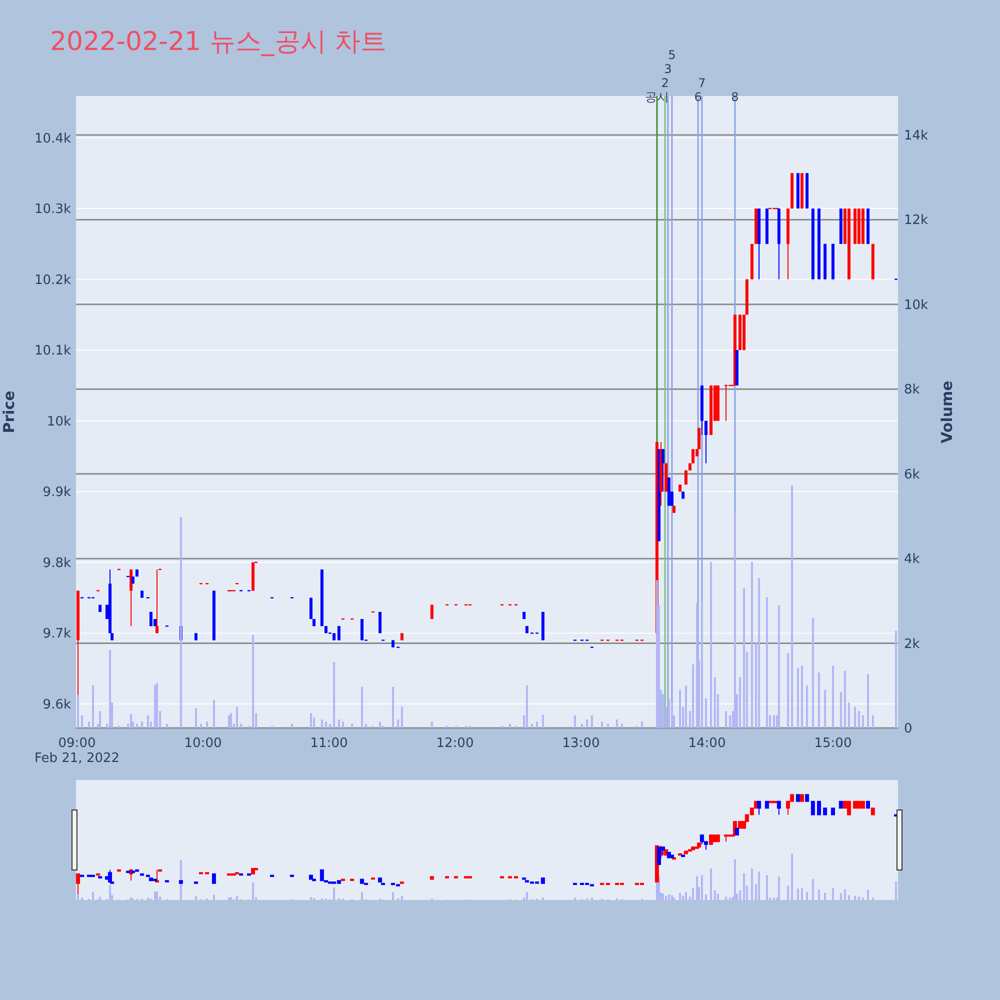 Image resolution: width=1000 pixels, height=1000 pixels. What do you see at coordinates (665, 83) in the screenshot?
I see `annotation: 2` at bounding box center [665, 83].